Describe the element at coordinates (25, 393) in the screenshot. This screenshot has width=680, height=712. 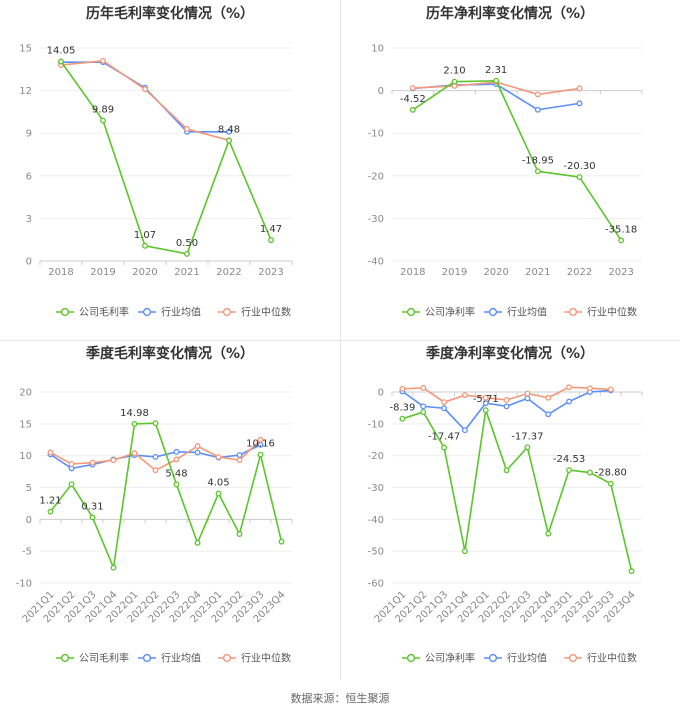
I see `y-tick-label: 20` at that location.